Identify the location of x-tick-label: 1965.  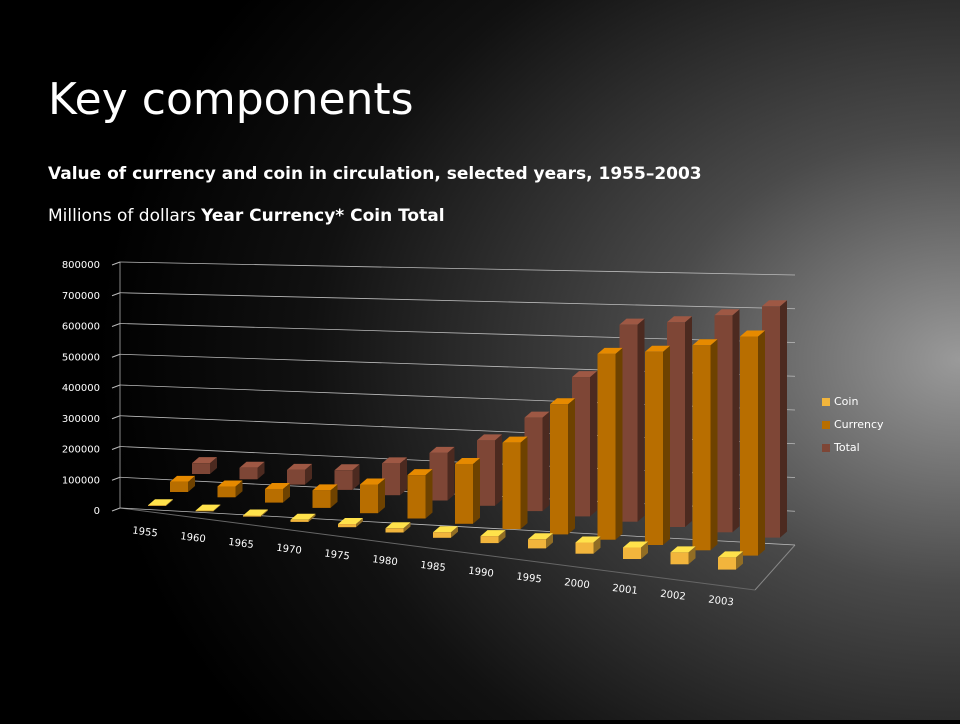
(241, 544).